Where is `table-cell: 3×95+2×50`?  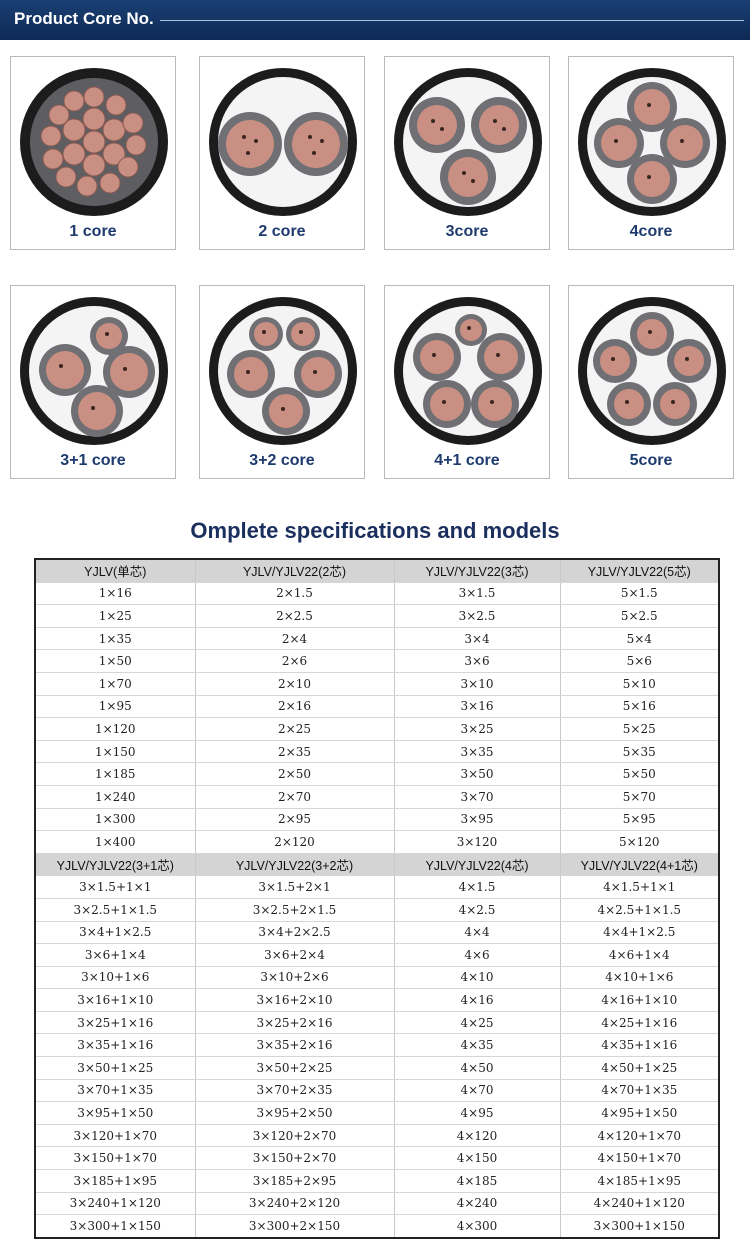
table-cell: 3×95+2×50 is located at coordinates (295, 1113).